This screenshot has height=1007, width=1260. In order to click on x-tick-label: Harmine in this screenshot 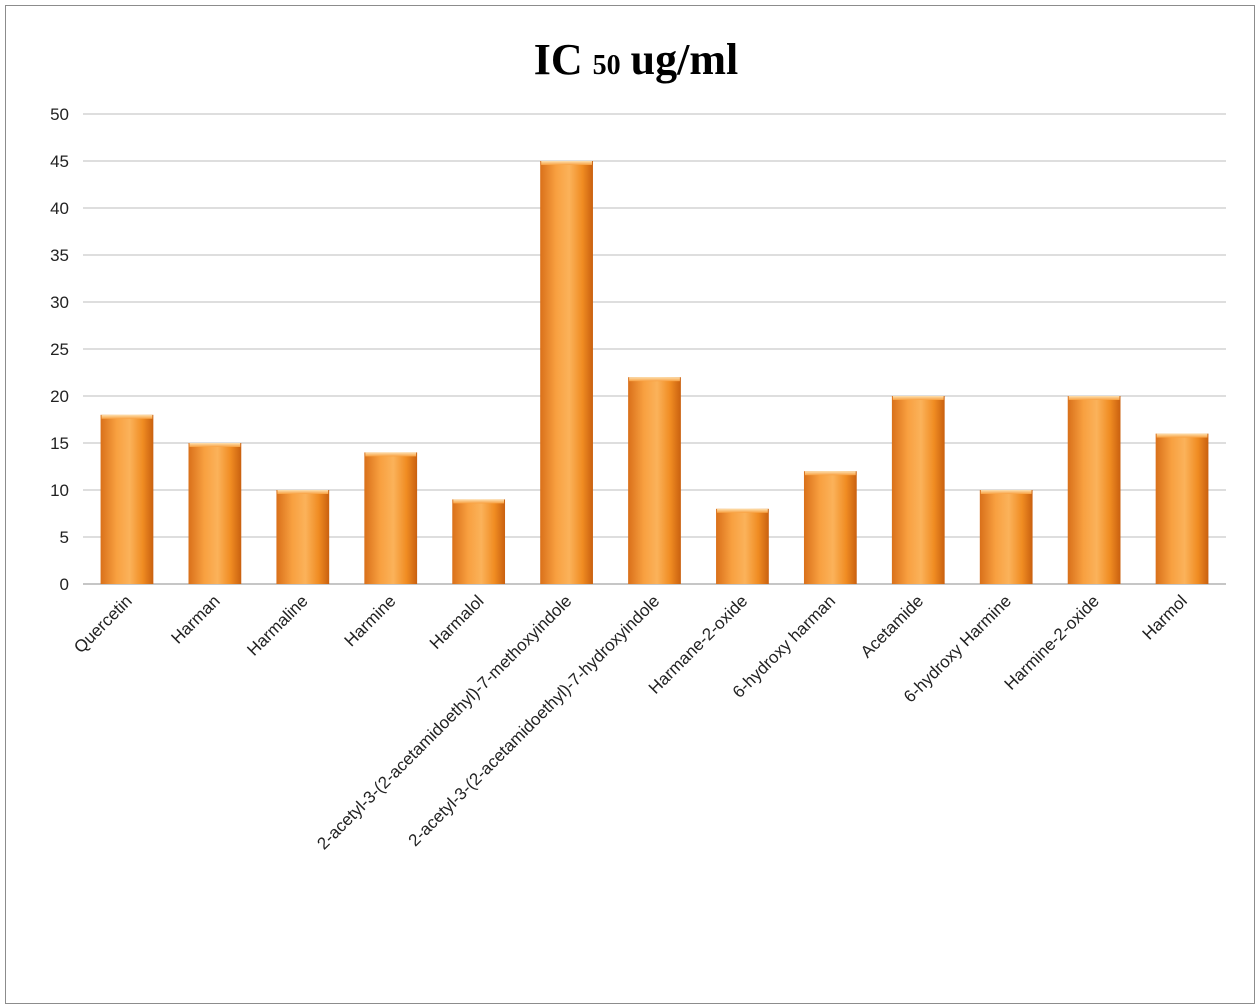, I will do `click(370, 620)`.